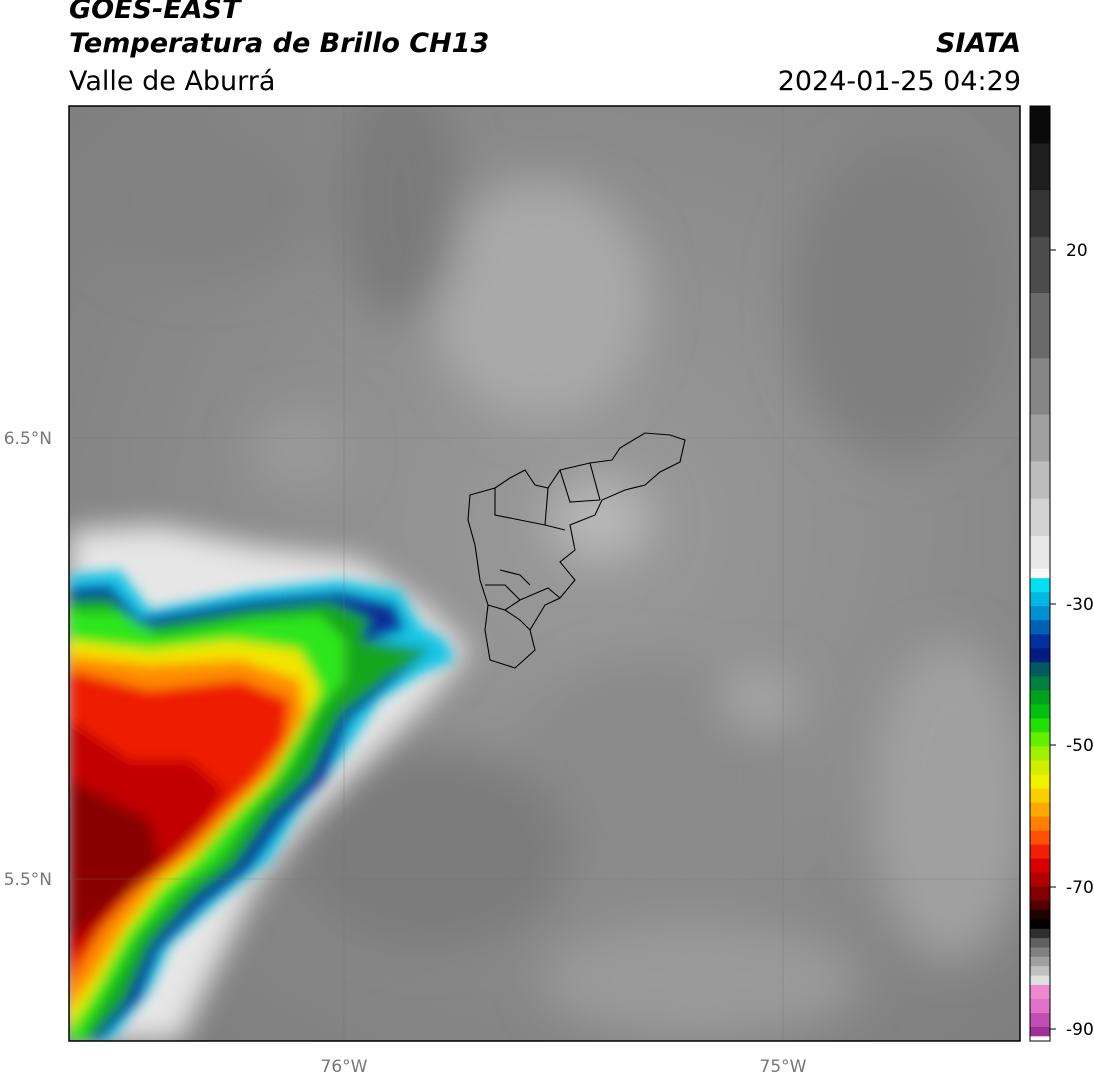  Describe the element at coordinates (783, 1067) in the screenshot. I see `lon-label-75w: 75°W` at that location.